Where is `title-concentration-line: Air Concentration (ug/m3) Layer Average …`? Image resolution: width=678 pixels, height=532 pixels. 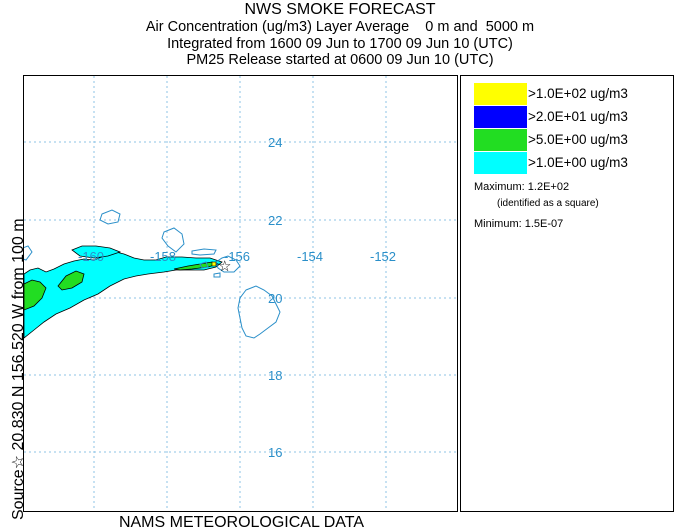 title-concentration-line: Air Concentration (ug/m3) Layer Average … is located at coordinates (340, 27).